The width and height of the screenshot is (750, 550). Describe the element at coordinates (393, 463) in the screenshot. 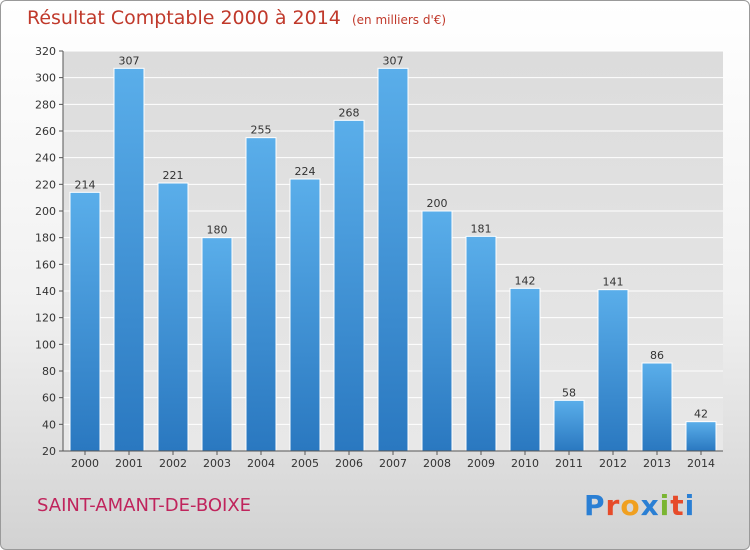

I see `x-tick-label: 2007` at that location.